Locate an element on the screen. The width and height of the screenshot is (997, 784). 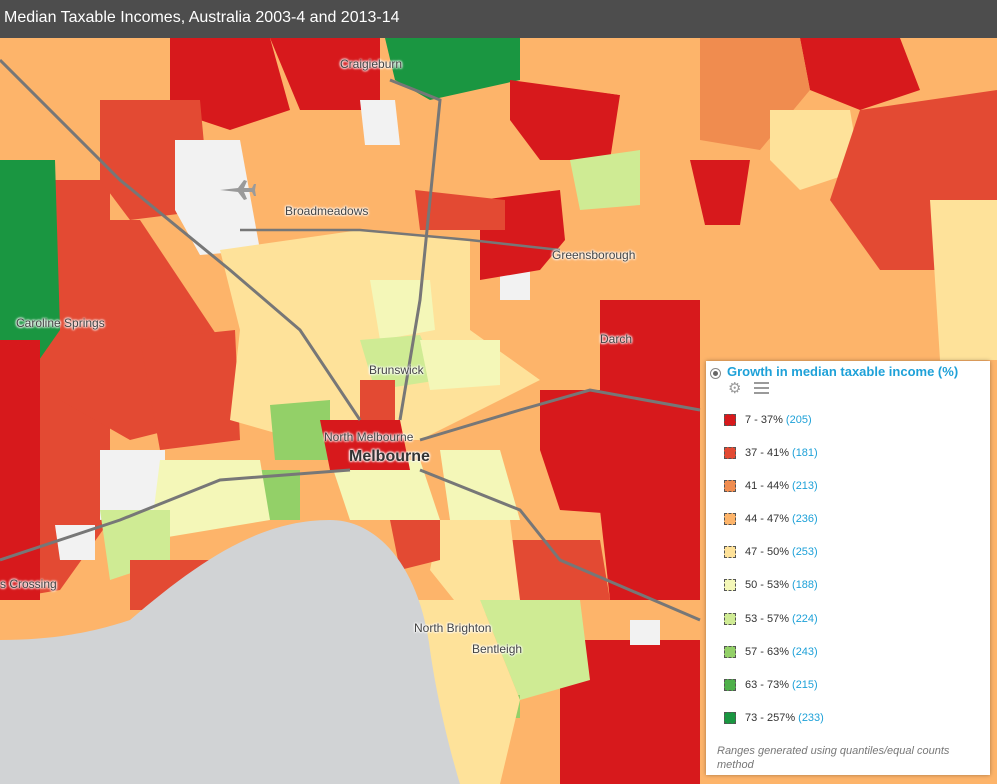
legend-range: 53 - 57% is located at coordinates (767, 618).